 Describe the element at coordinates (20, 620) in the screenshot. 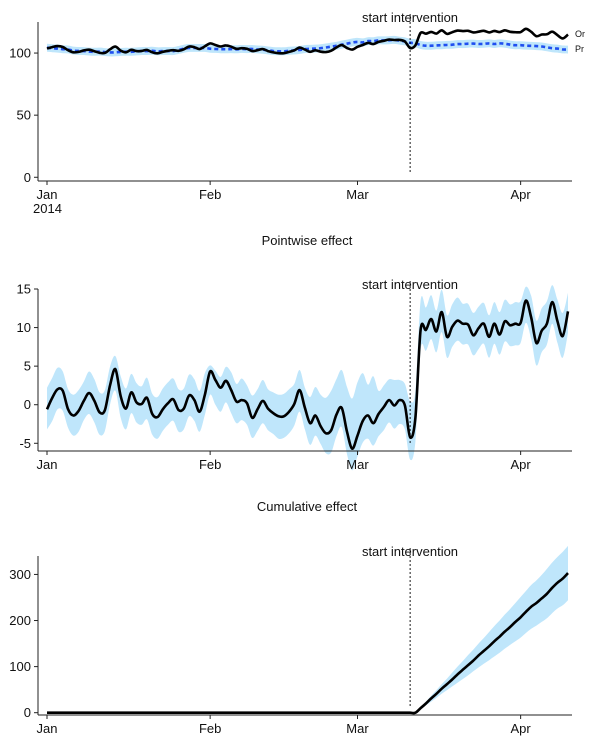

I see `y-tick-label: 200` at that location.